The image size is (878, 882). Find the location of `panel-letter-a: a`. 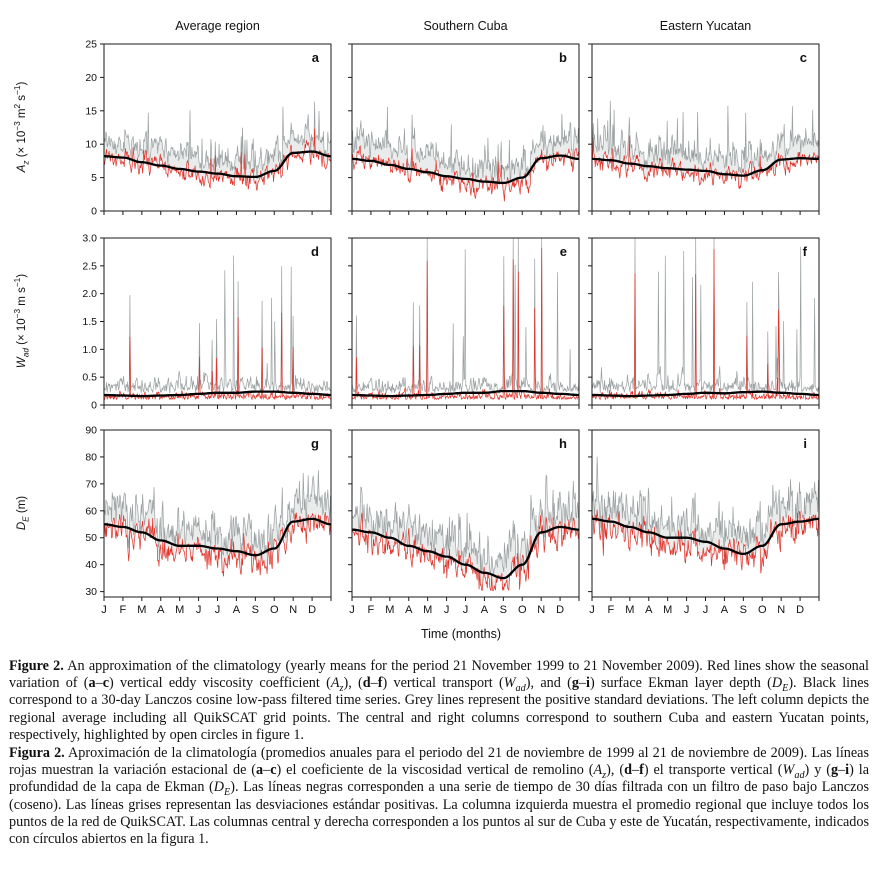

panel-letter-a: a is located at coordinates (316, 57).